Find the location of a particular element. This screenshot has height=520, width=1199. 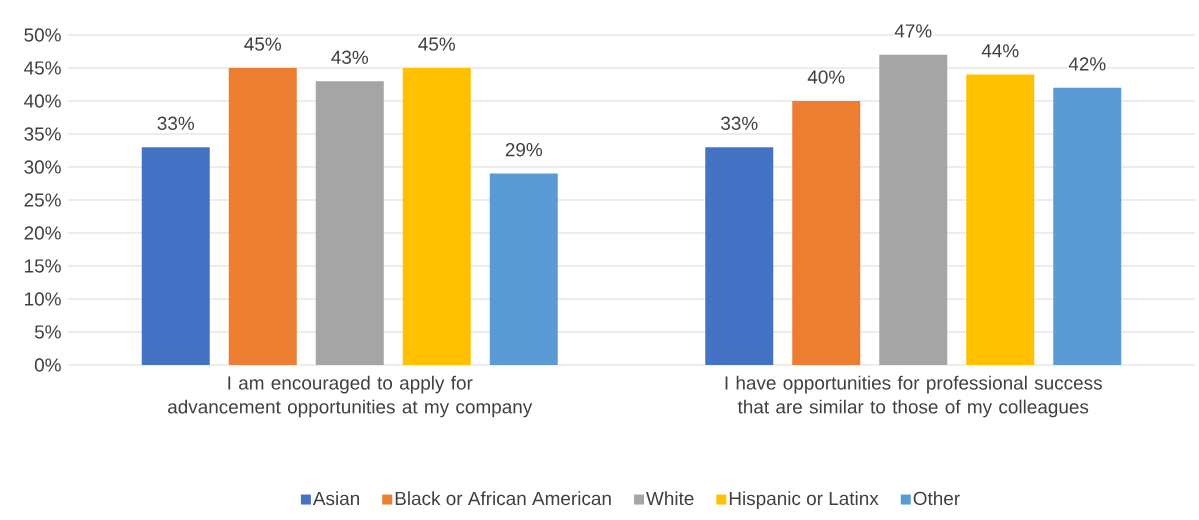

data-label: 40% is located at coordinates (826, 77).